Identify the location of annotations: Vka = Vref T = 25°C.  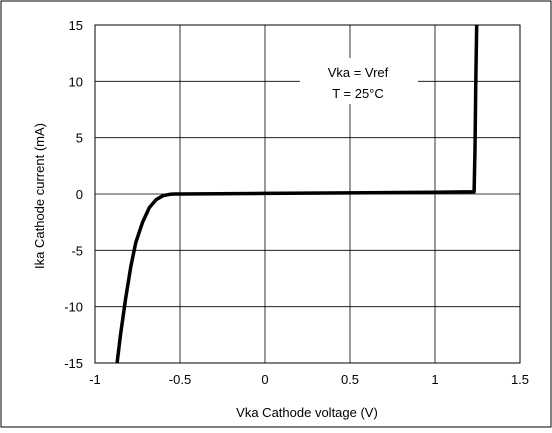
(359, 81).